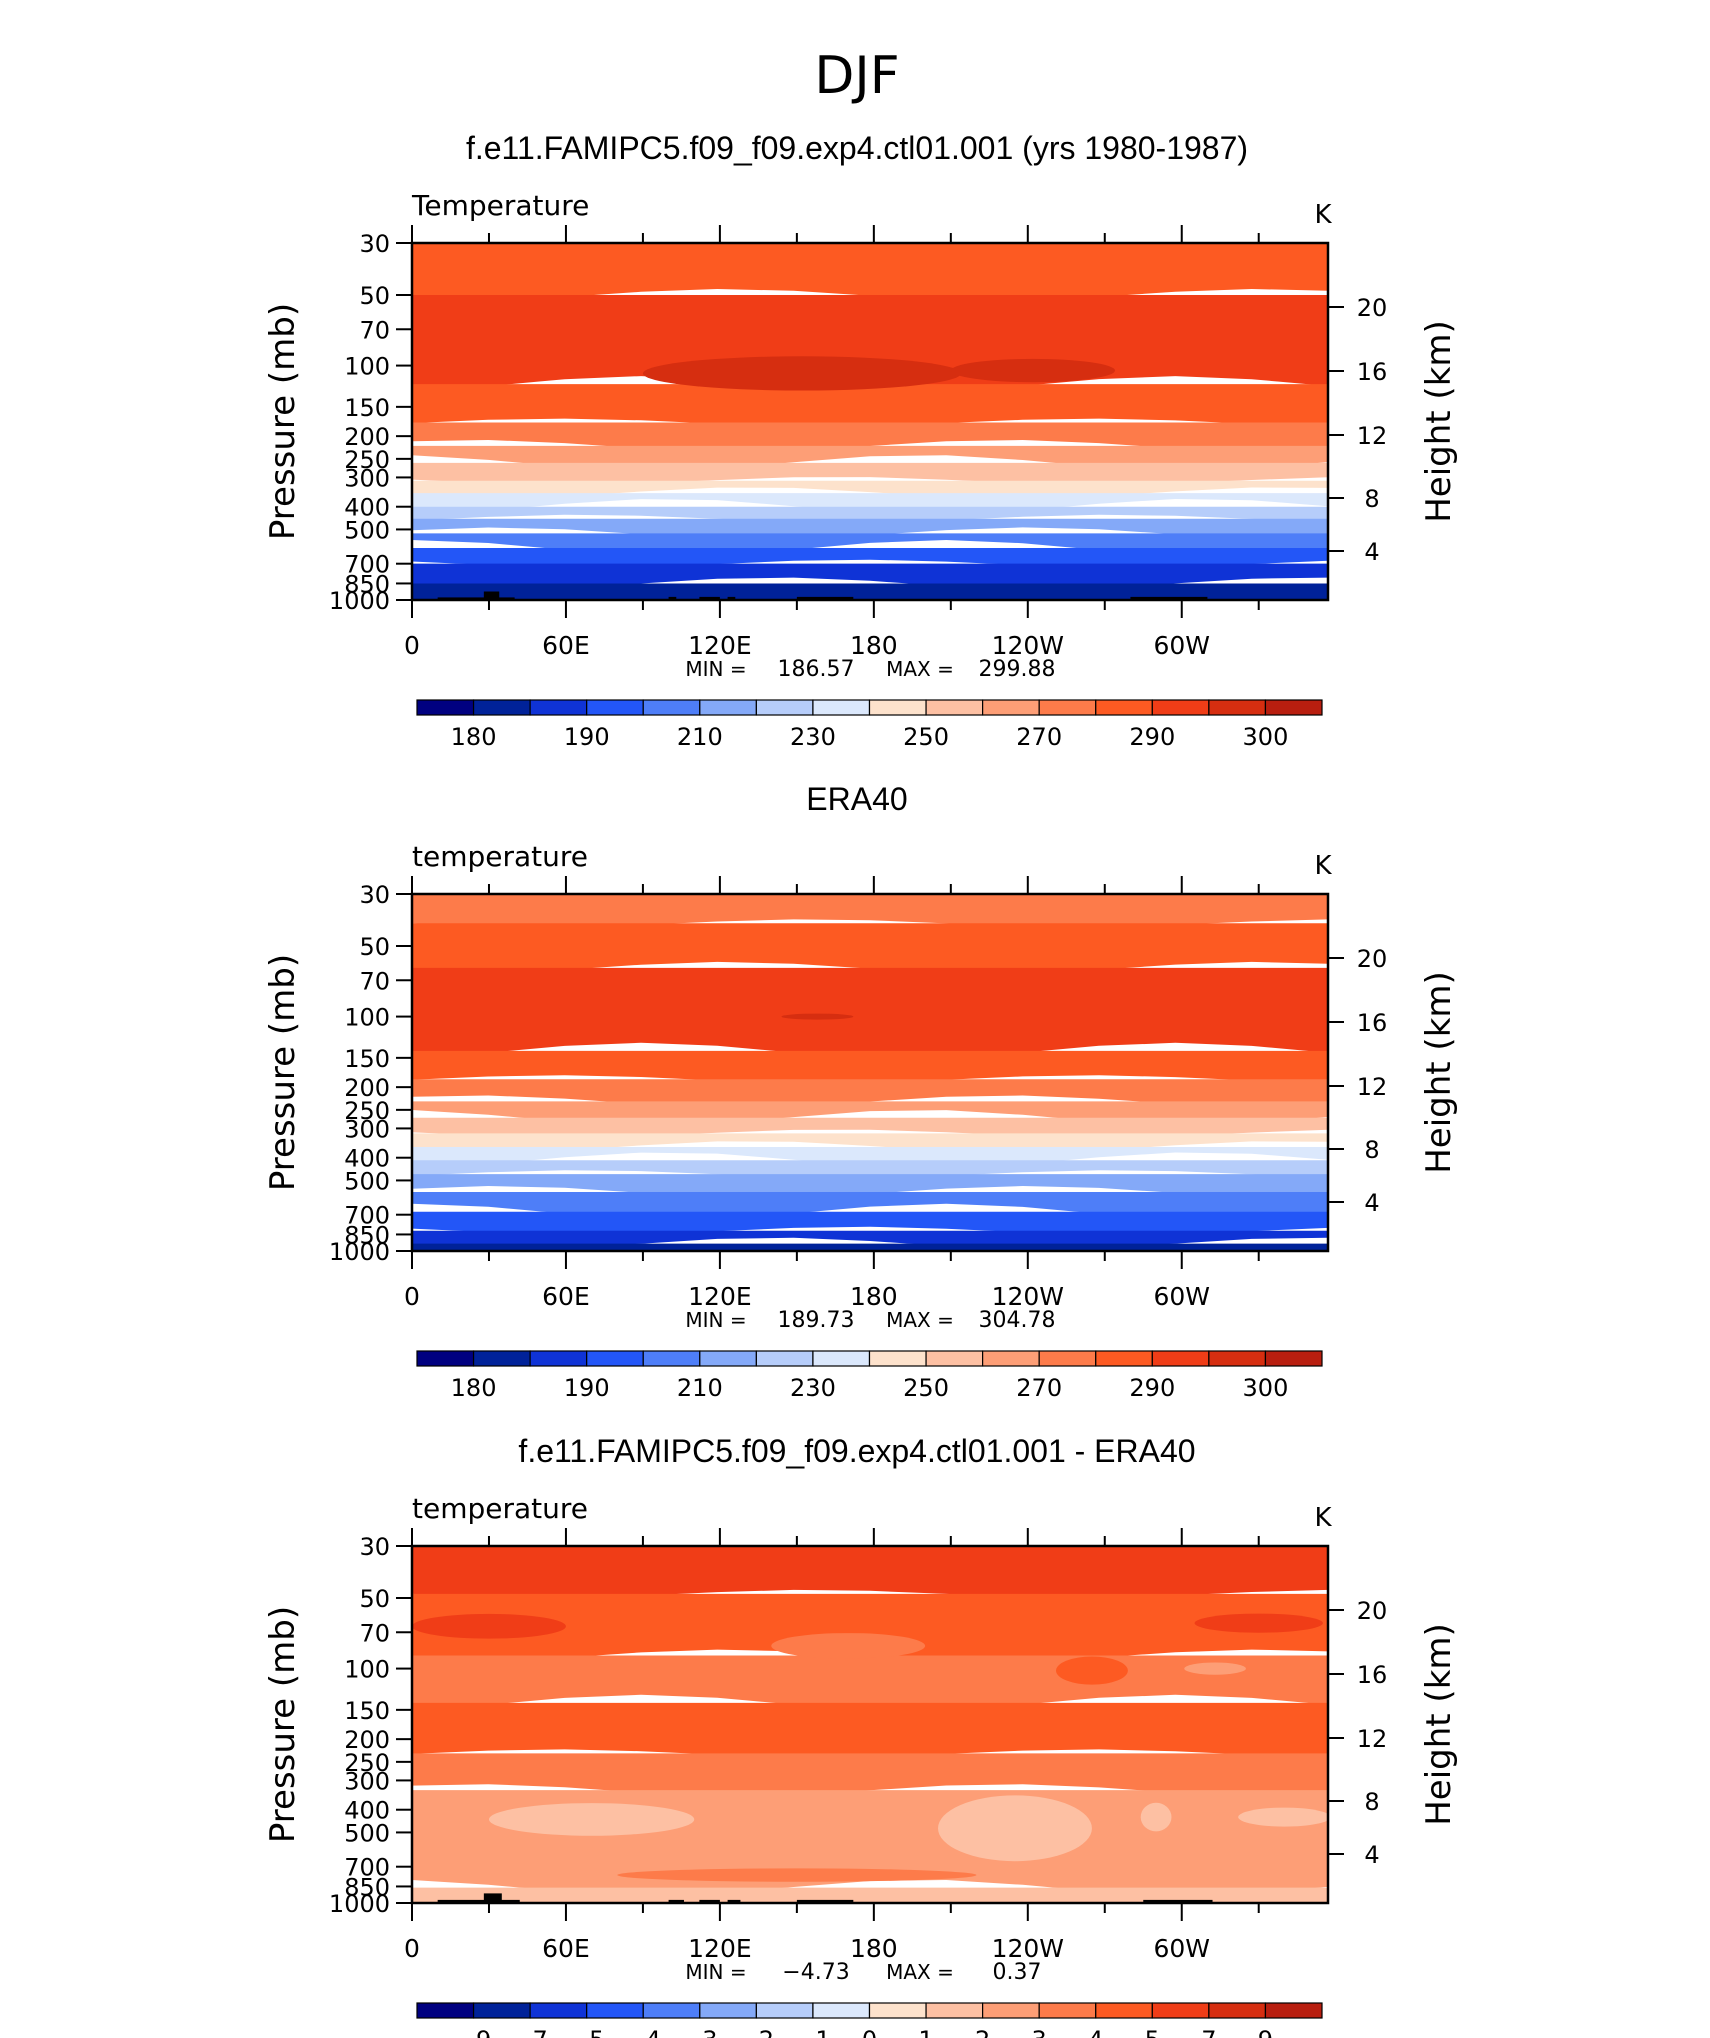 This screenshot has width=1710, height=2038. Describe the element at coordinates (374, 330) in the screenshot. I see `y-tick-label: 70` at that location.